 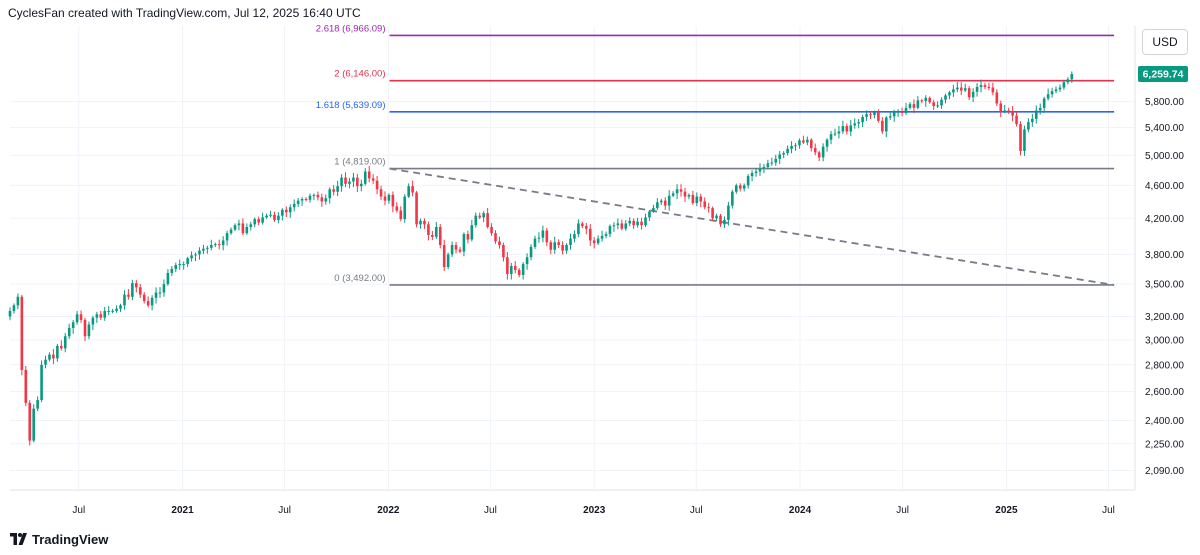 I want to click on currency-button: USD, so click(x=1165, y=42).